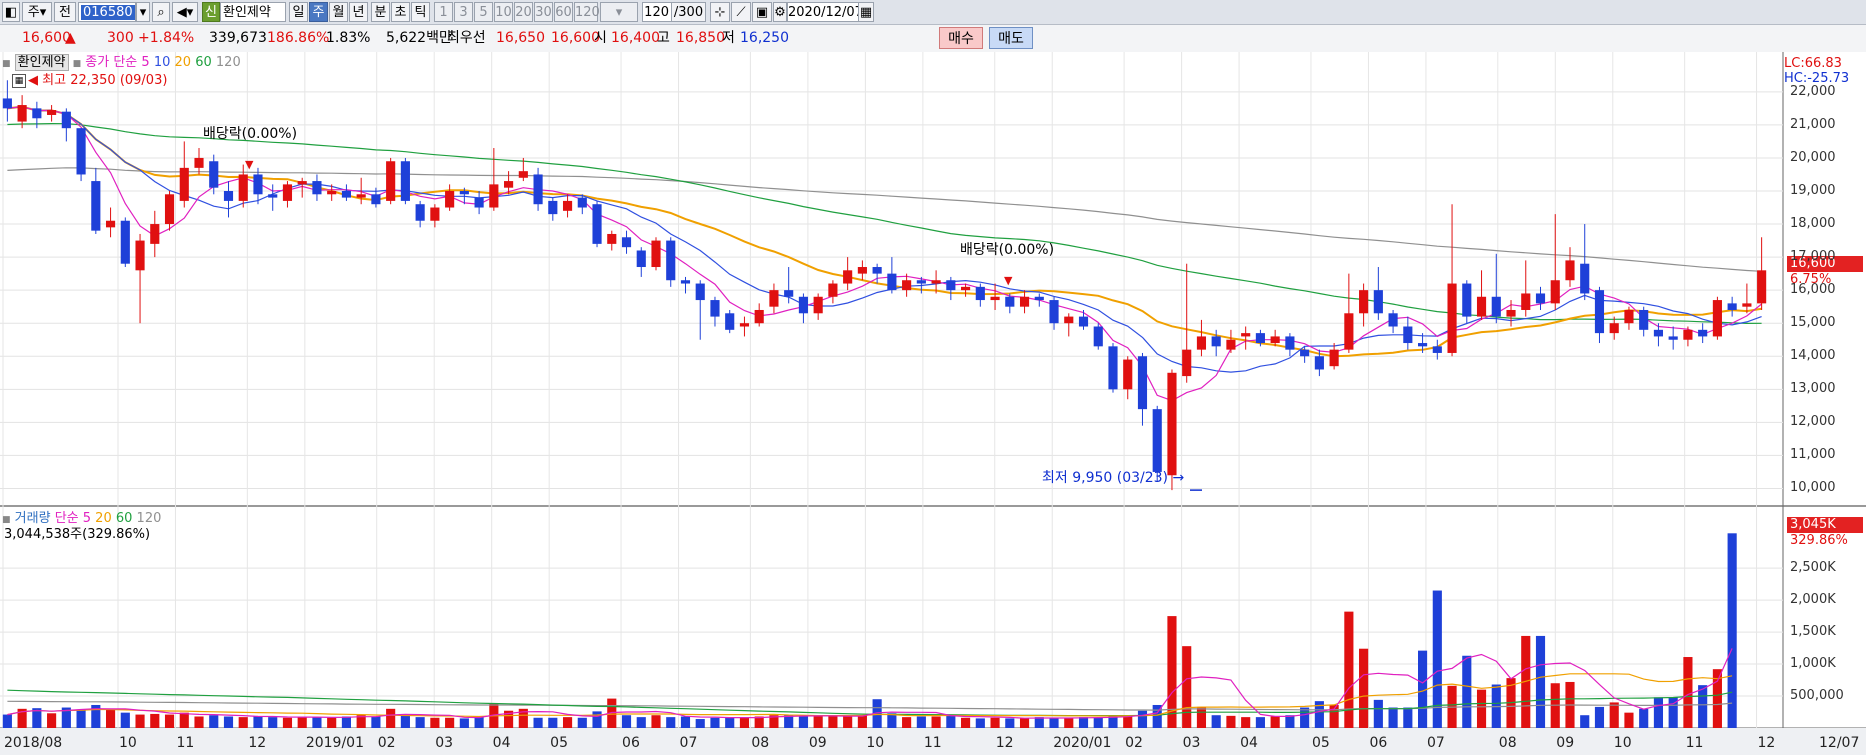 This screenshot has width=1866, height=755. Describe the element at coordinates (866, 12) in the screenshot. I see `calendar-icon: ▦` at that location.